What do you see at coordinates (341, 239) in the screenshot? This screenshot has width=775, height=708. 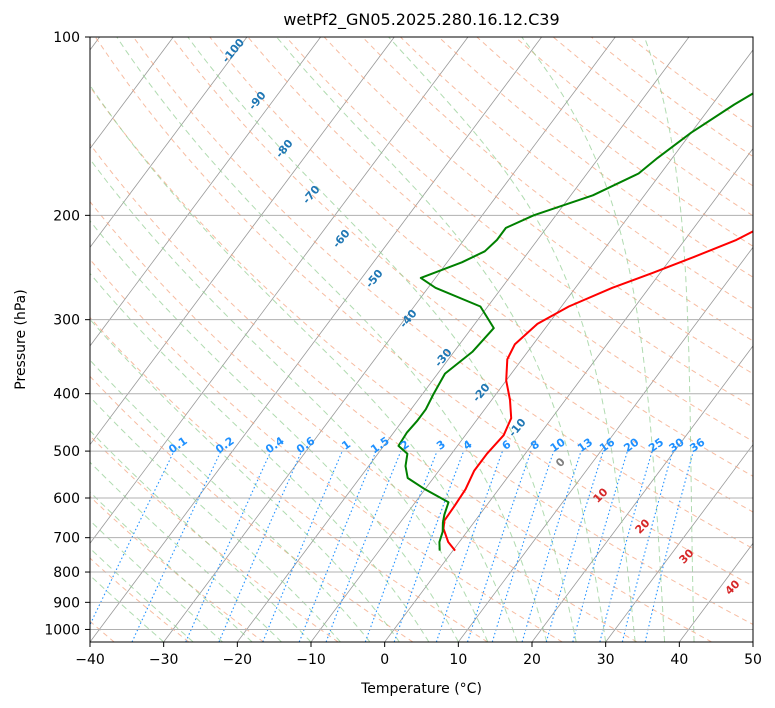 I see `dry-adiabat-label: -60` at bounding box center [341, 239].